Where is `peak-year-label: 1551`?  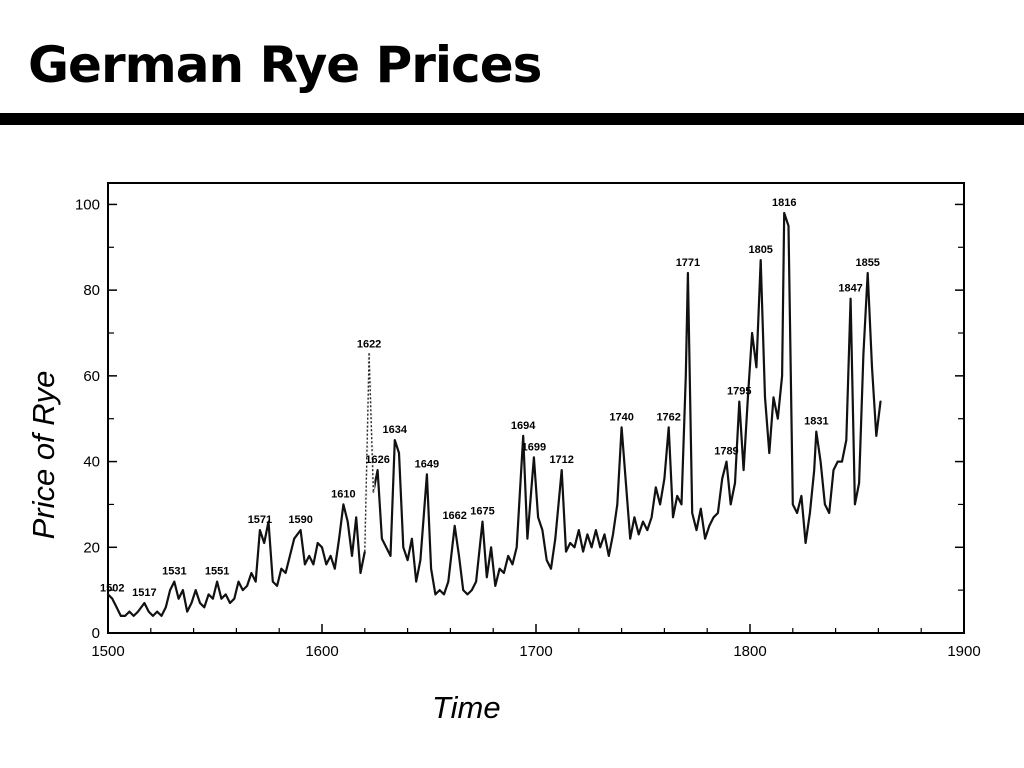
peak-year-label: 1551 is located at coordinates (217, 572).